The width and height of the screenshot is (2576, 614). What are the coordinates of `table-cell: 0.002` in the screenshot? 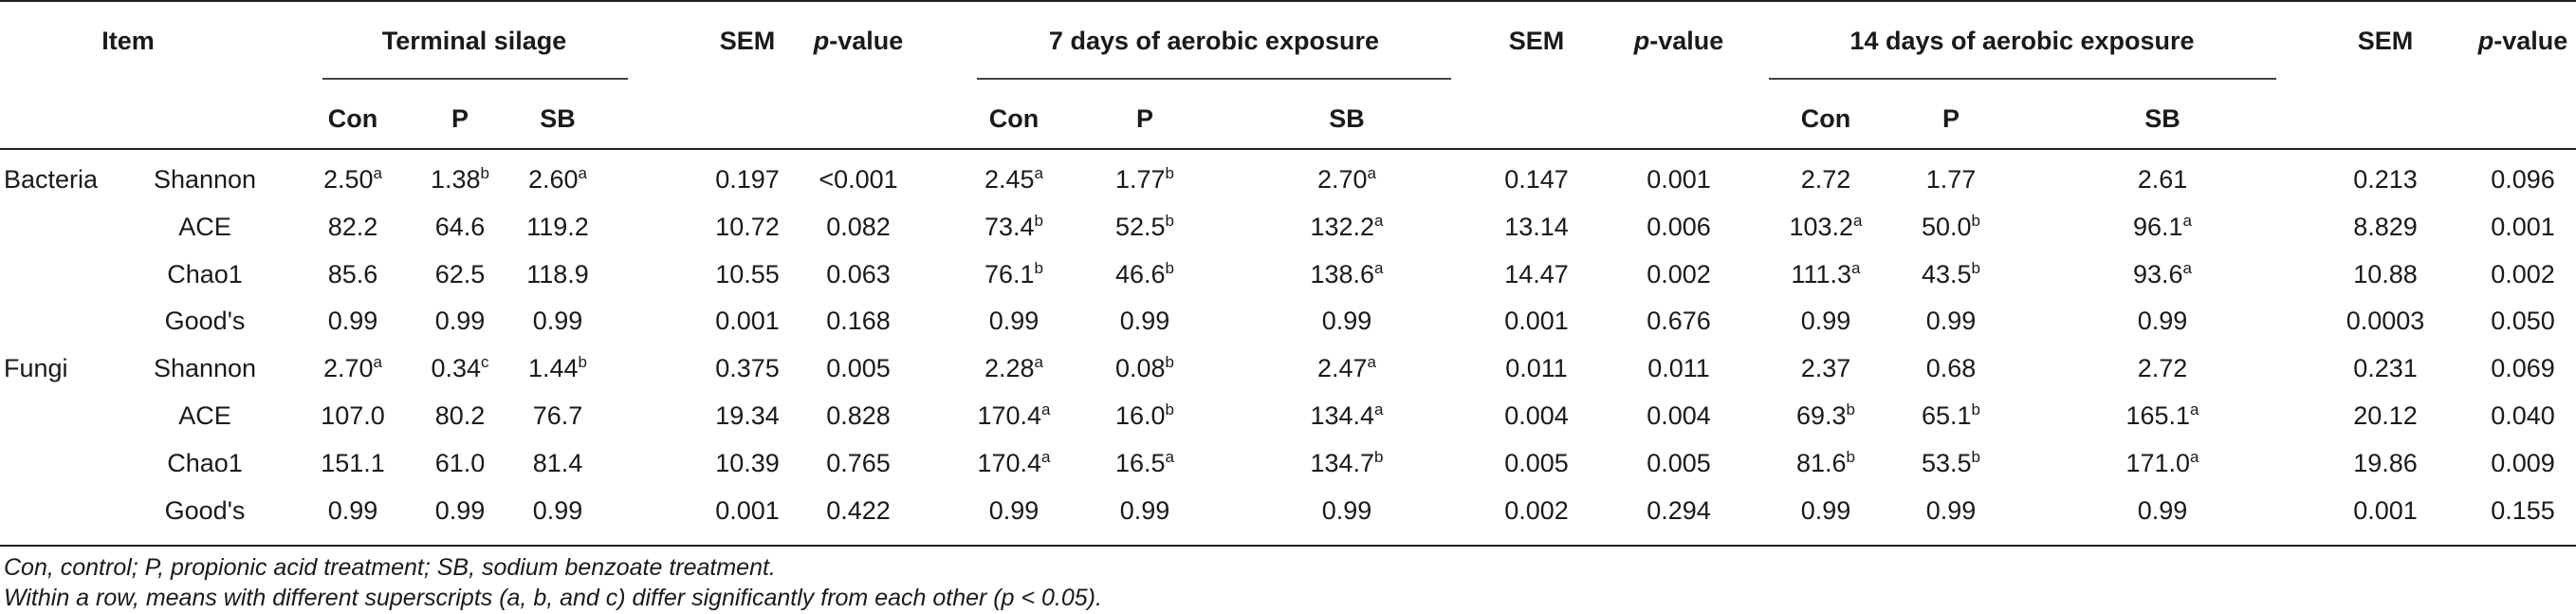 It's located at (2523, 274).